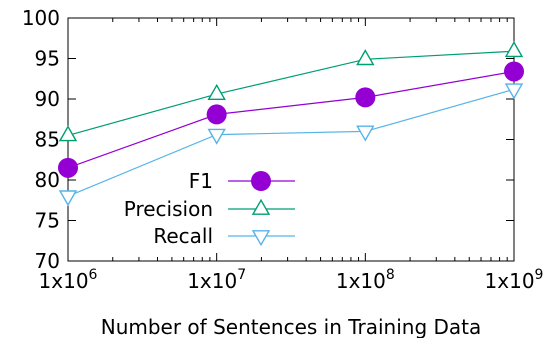 Image resolution: width=557 pixels, height=338 pixels. What do you see at coordinates (365, 280) in the screenshot?
I see `x-tick-label: 1x10⁸` at bounding box center [365, 280].